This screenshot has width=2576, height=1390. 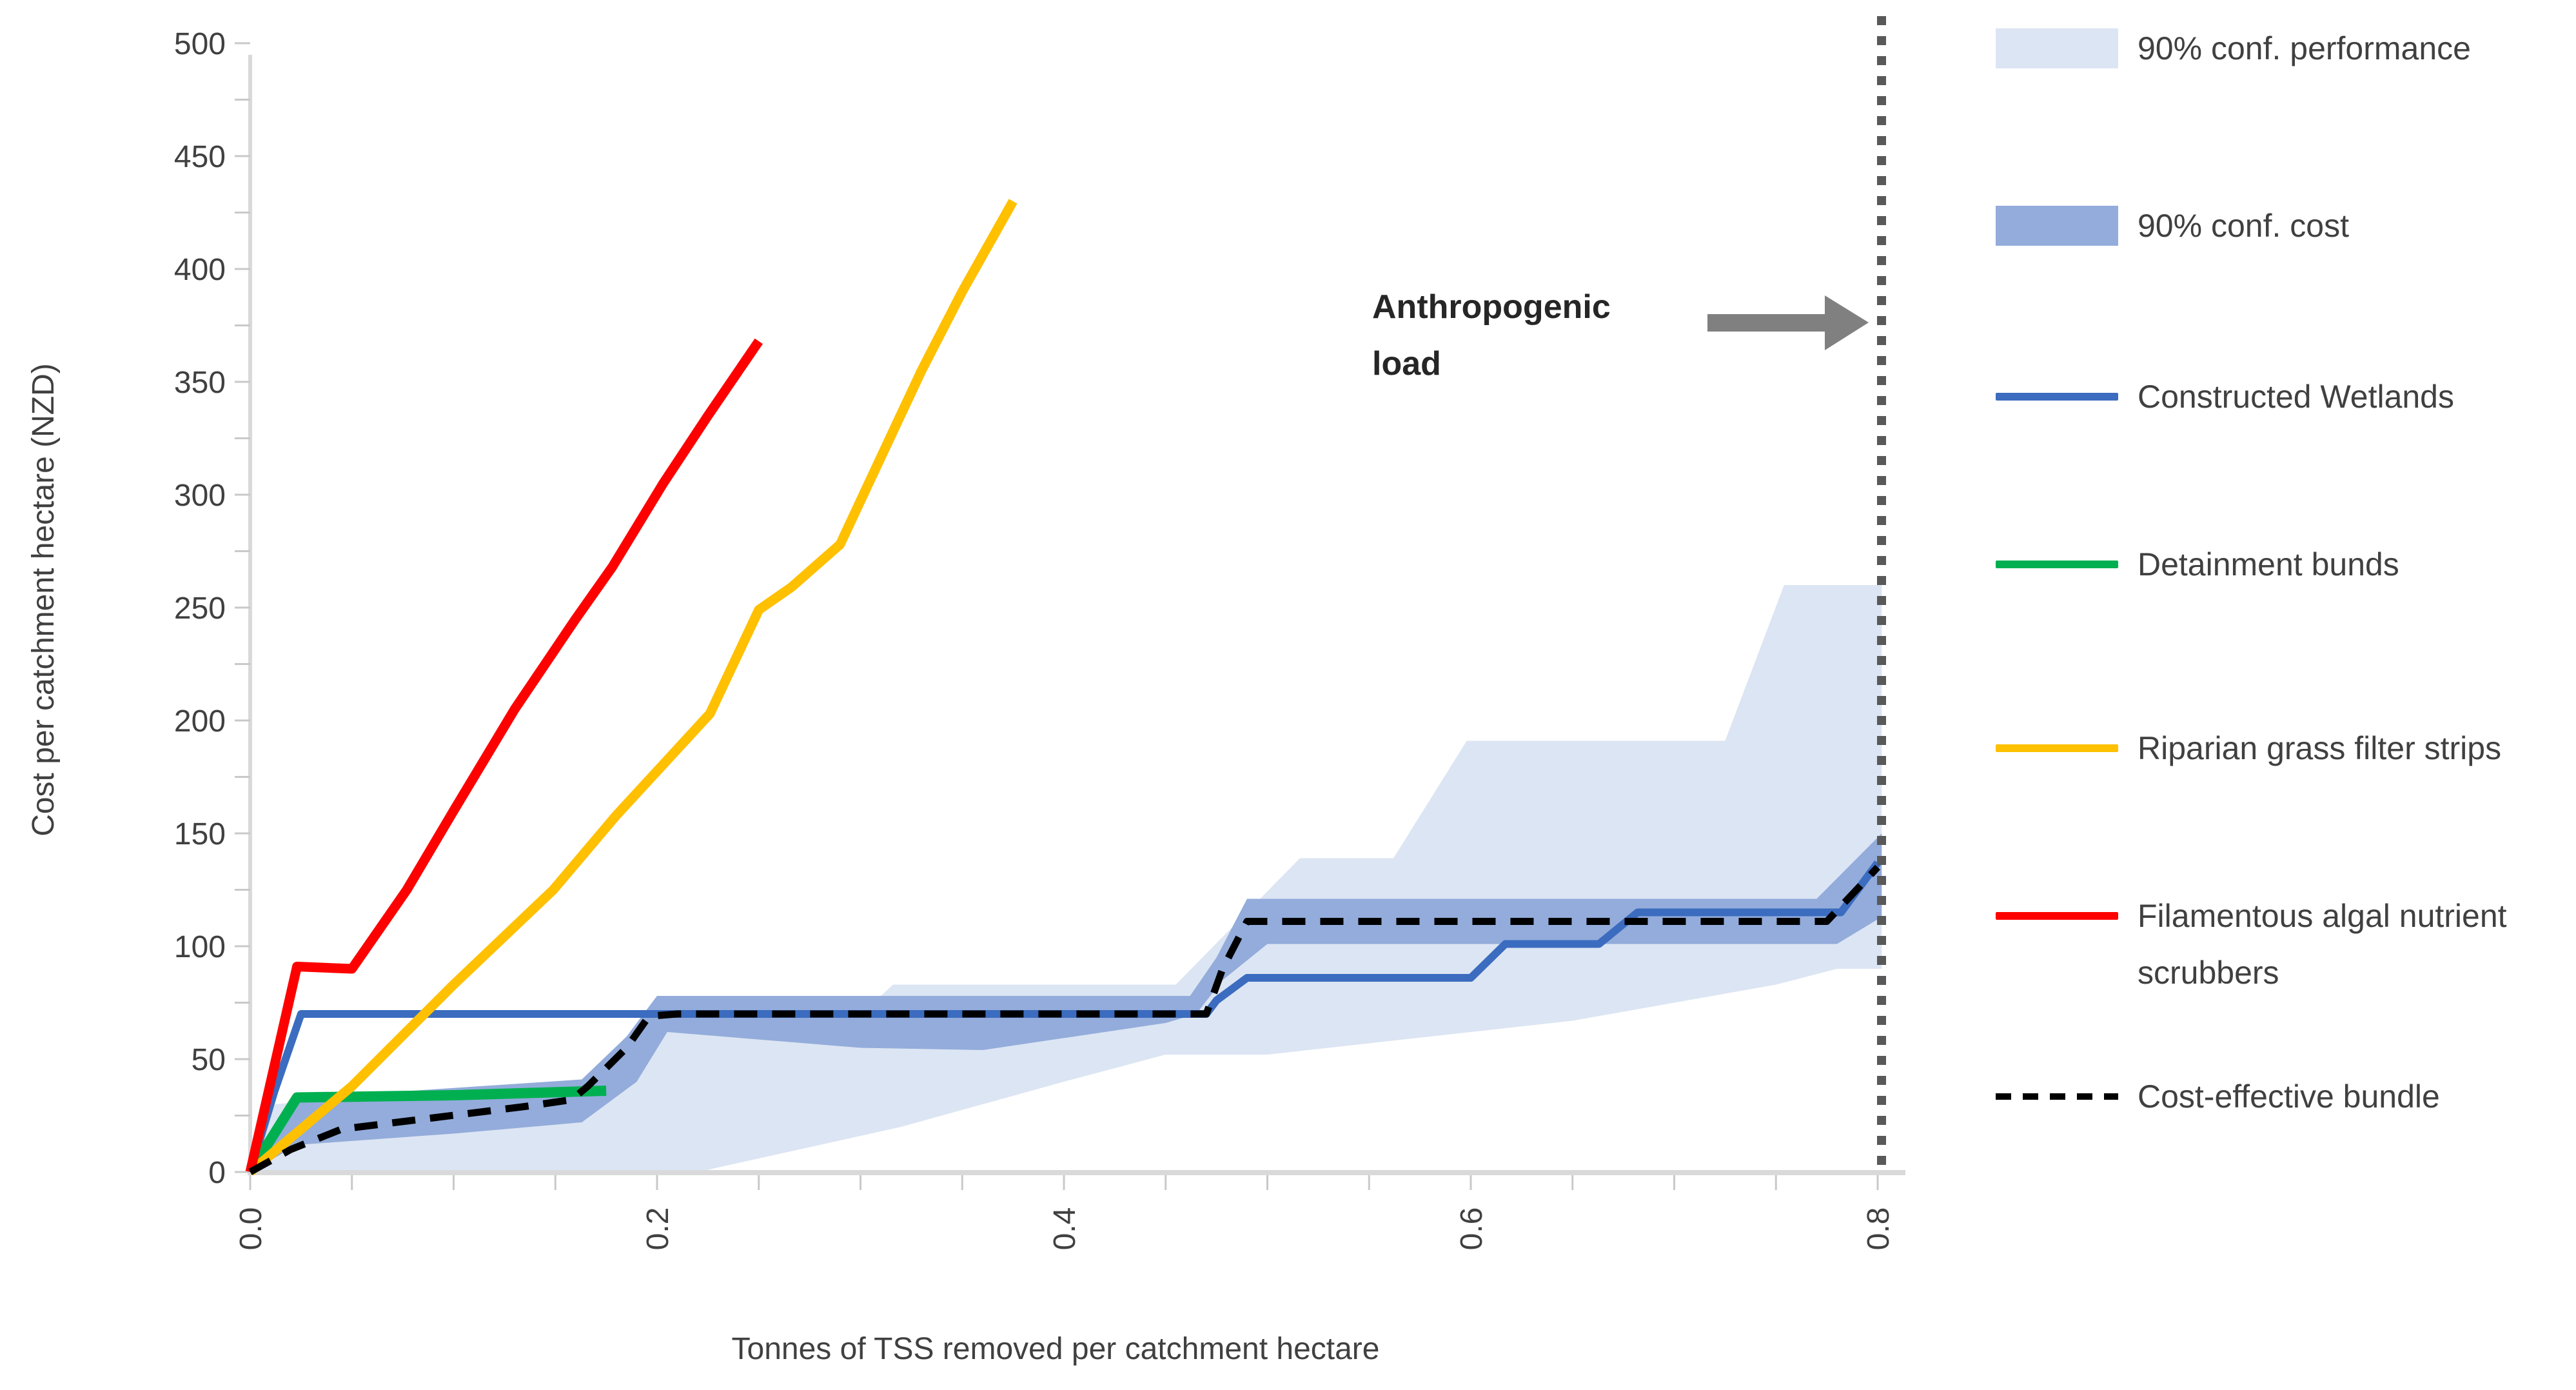 What do you see at coordinates (504, 755) in the screenshot?
I see `series-filamentous-algal-nutrient-scrubbers` at bounding box center [504, 755].